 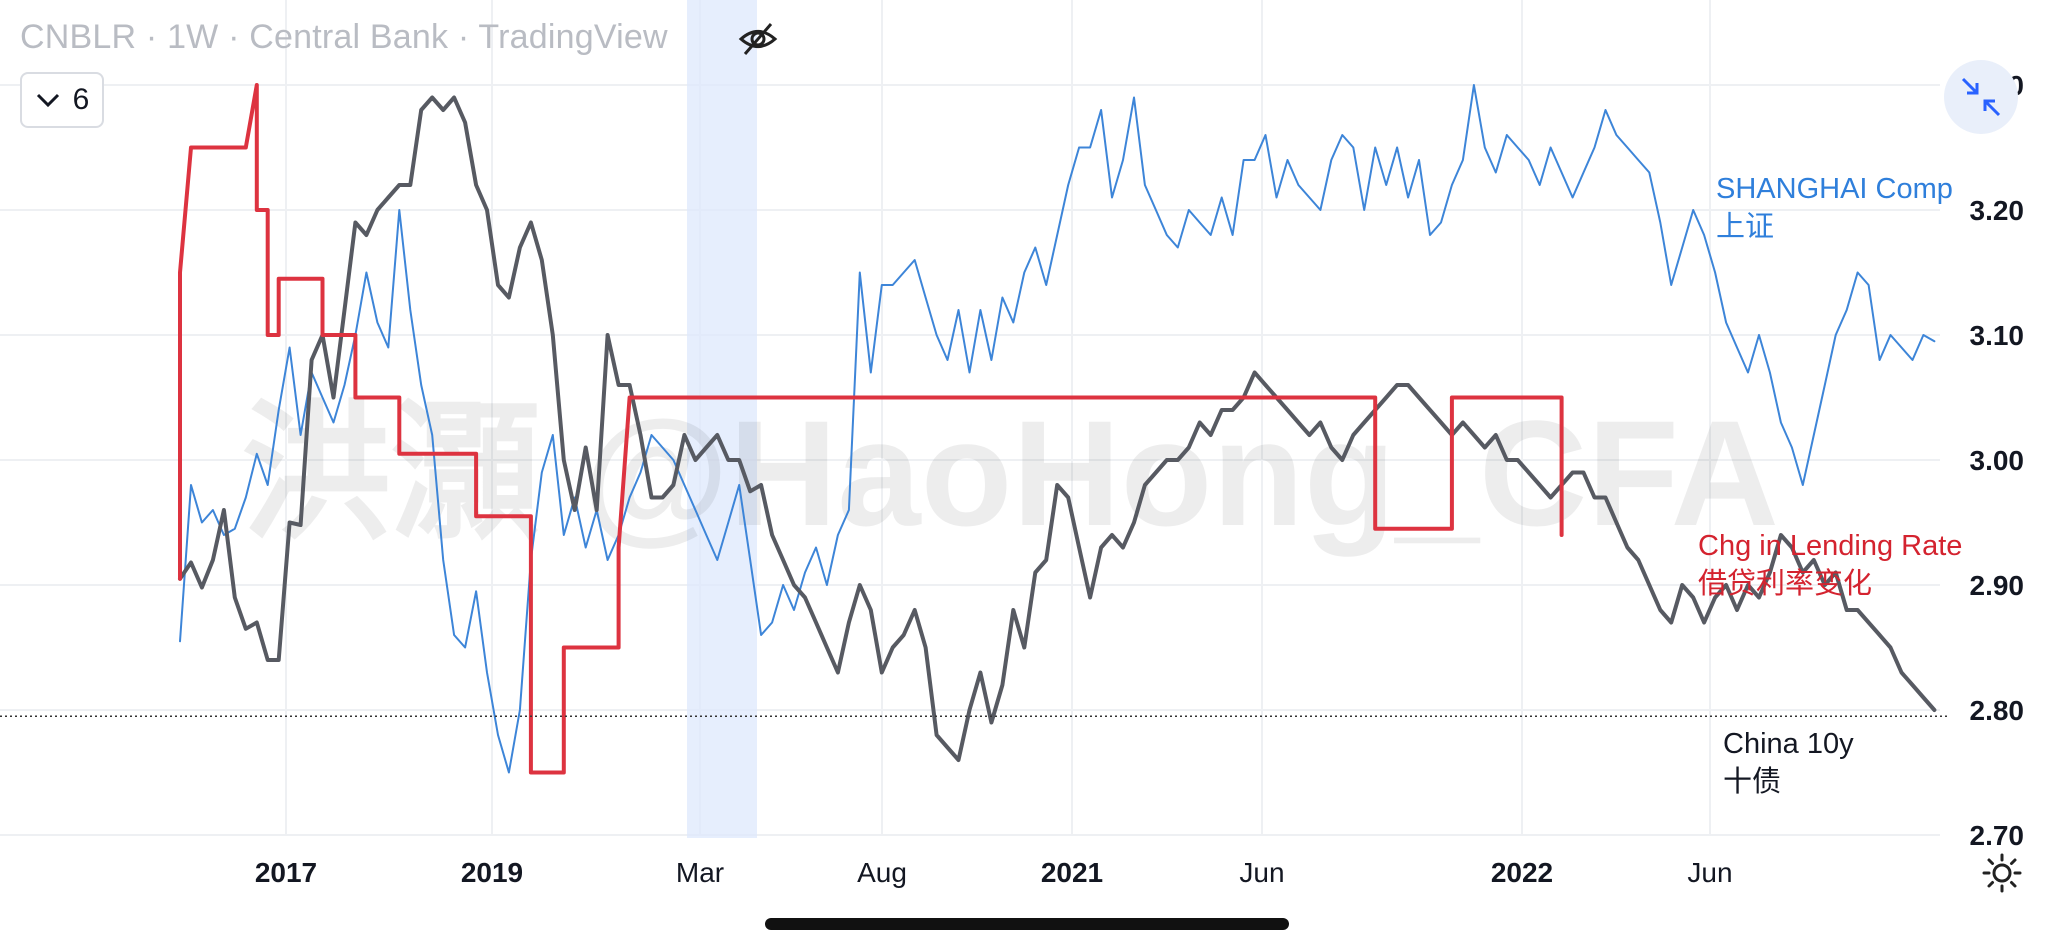 I want to click on x-tick-label: 2022, so click(x=1522, y=872).